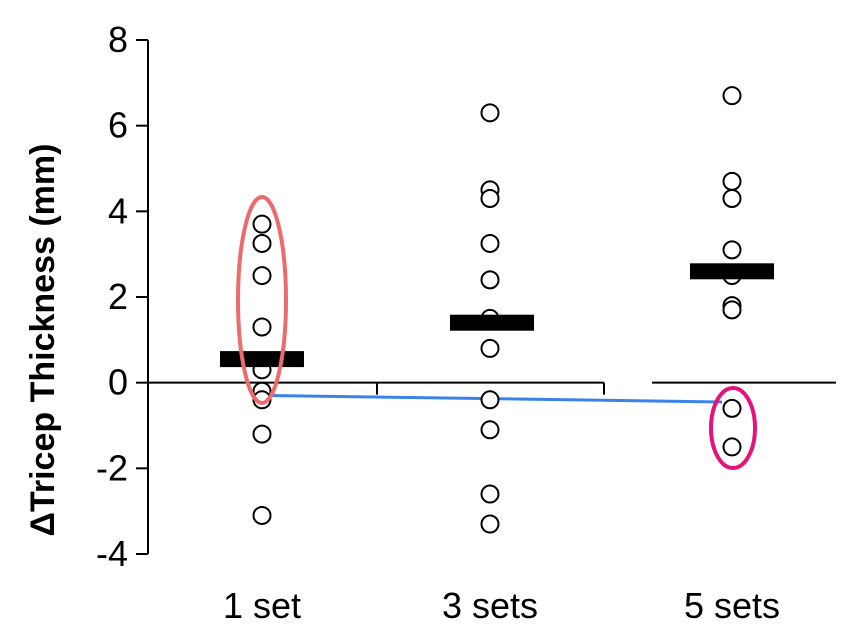 The width and height of the screenshot is (862, 638). What do you see at coordinates (112, 553) in the screenshot?
I see `y-tick-label: -4` at bounding box center [112, 553].